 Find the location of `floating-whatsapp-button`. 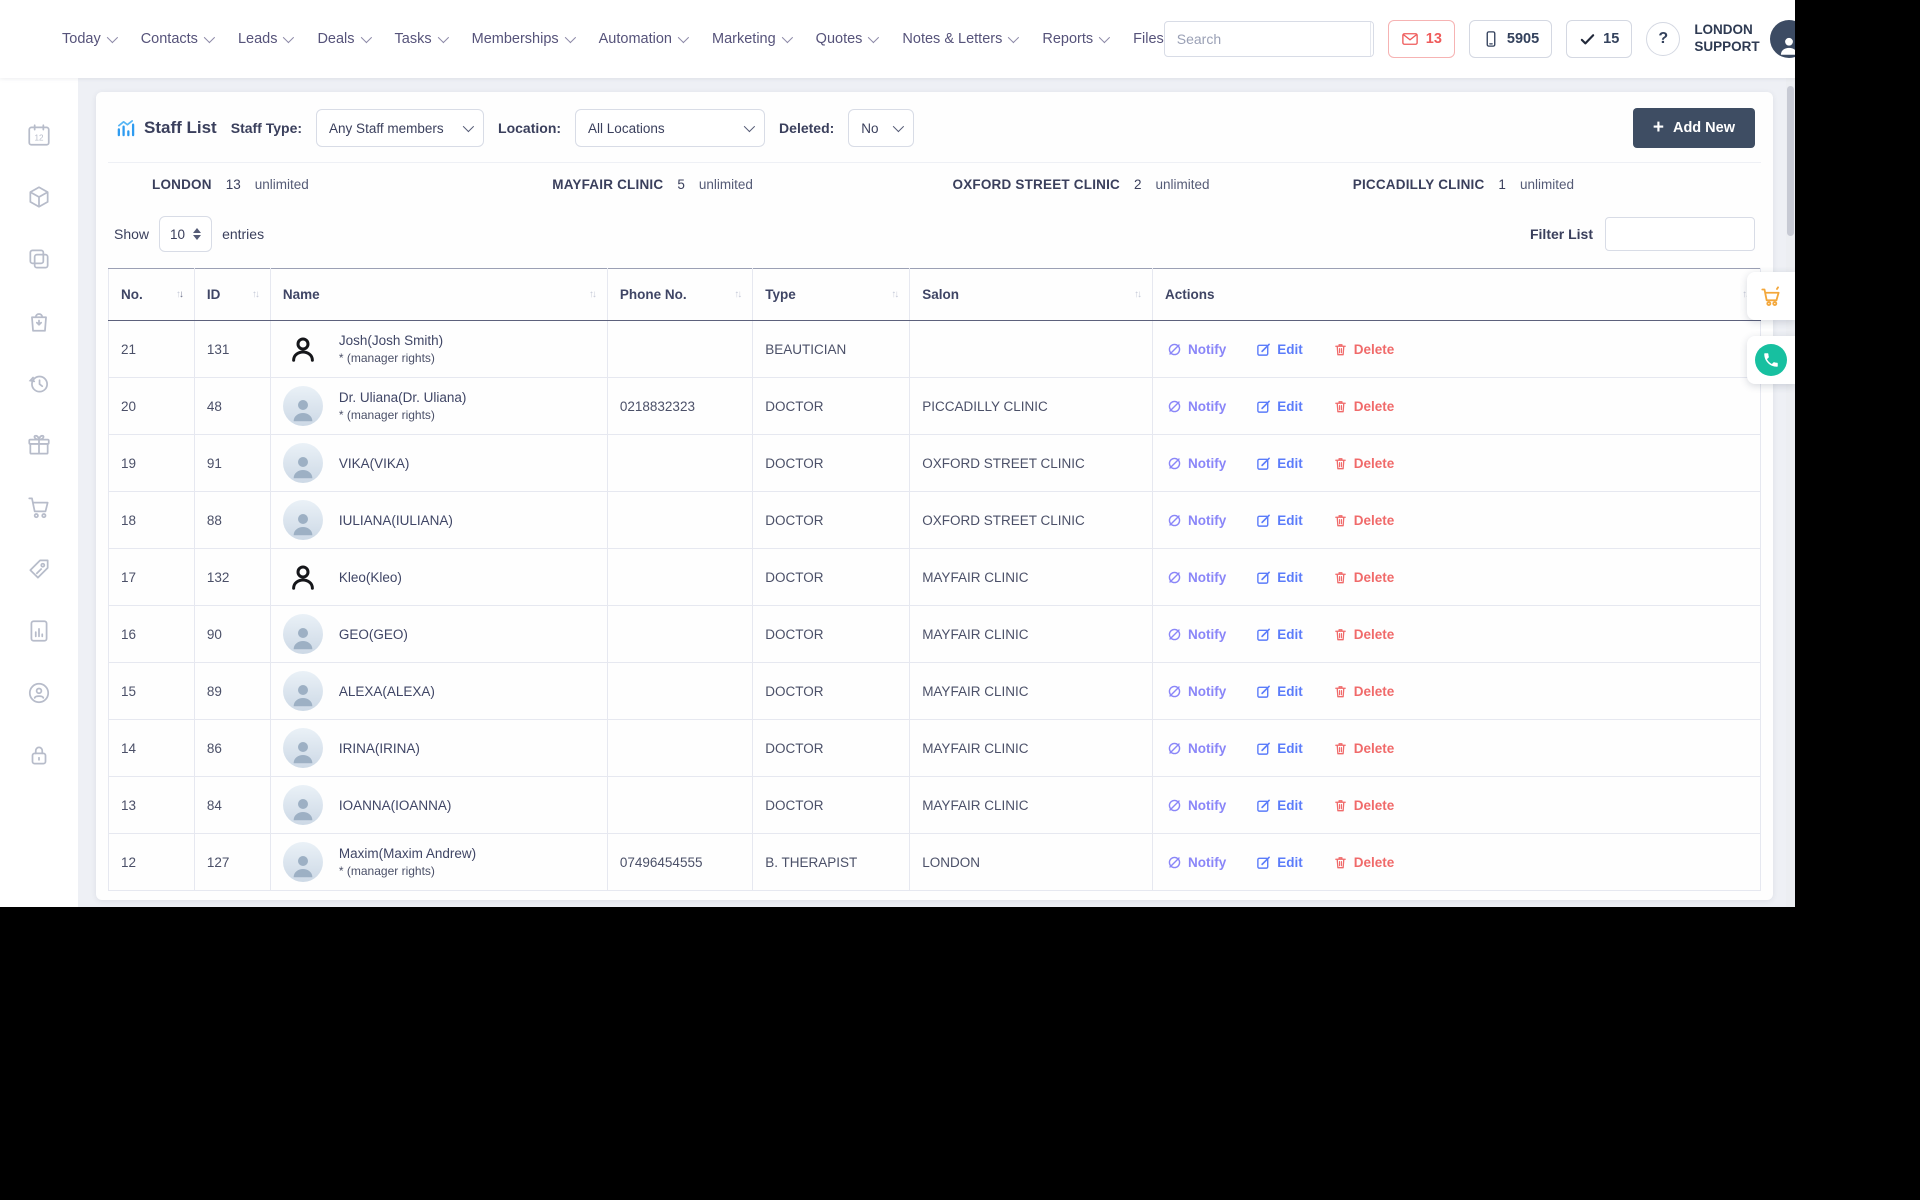

floating-whatsapp-button is located at coordinates (1771, 360).